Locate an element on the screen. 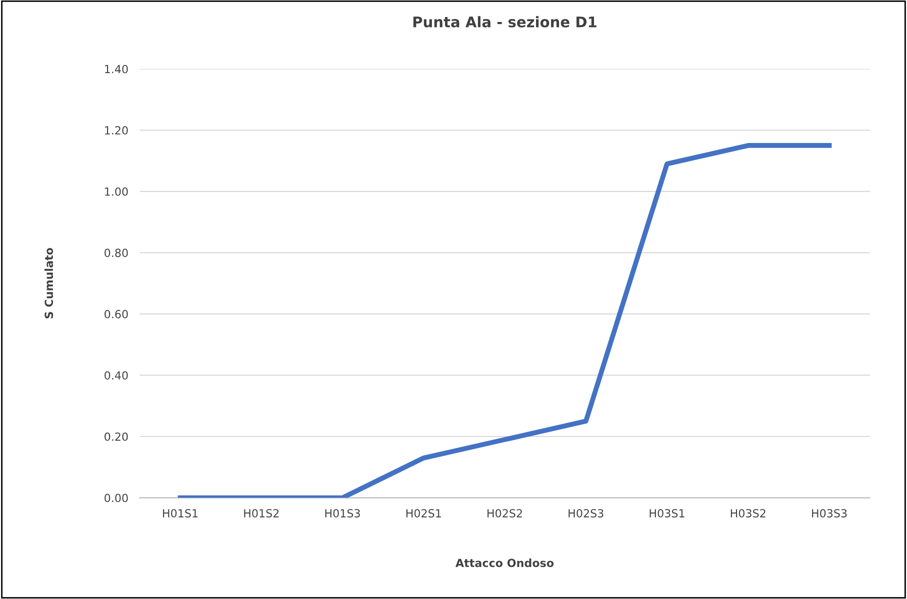  y-tick-label: 0.60 is located at coordinates (116, 314).